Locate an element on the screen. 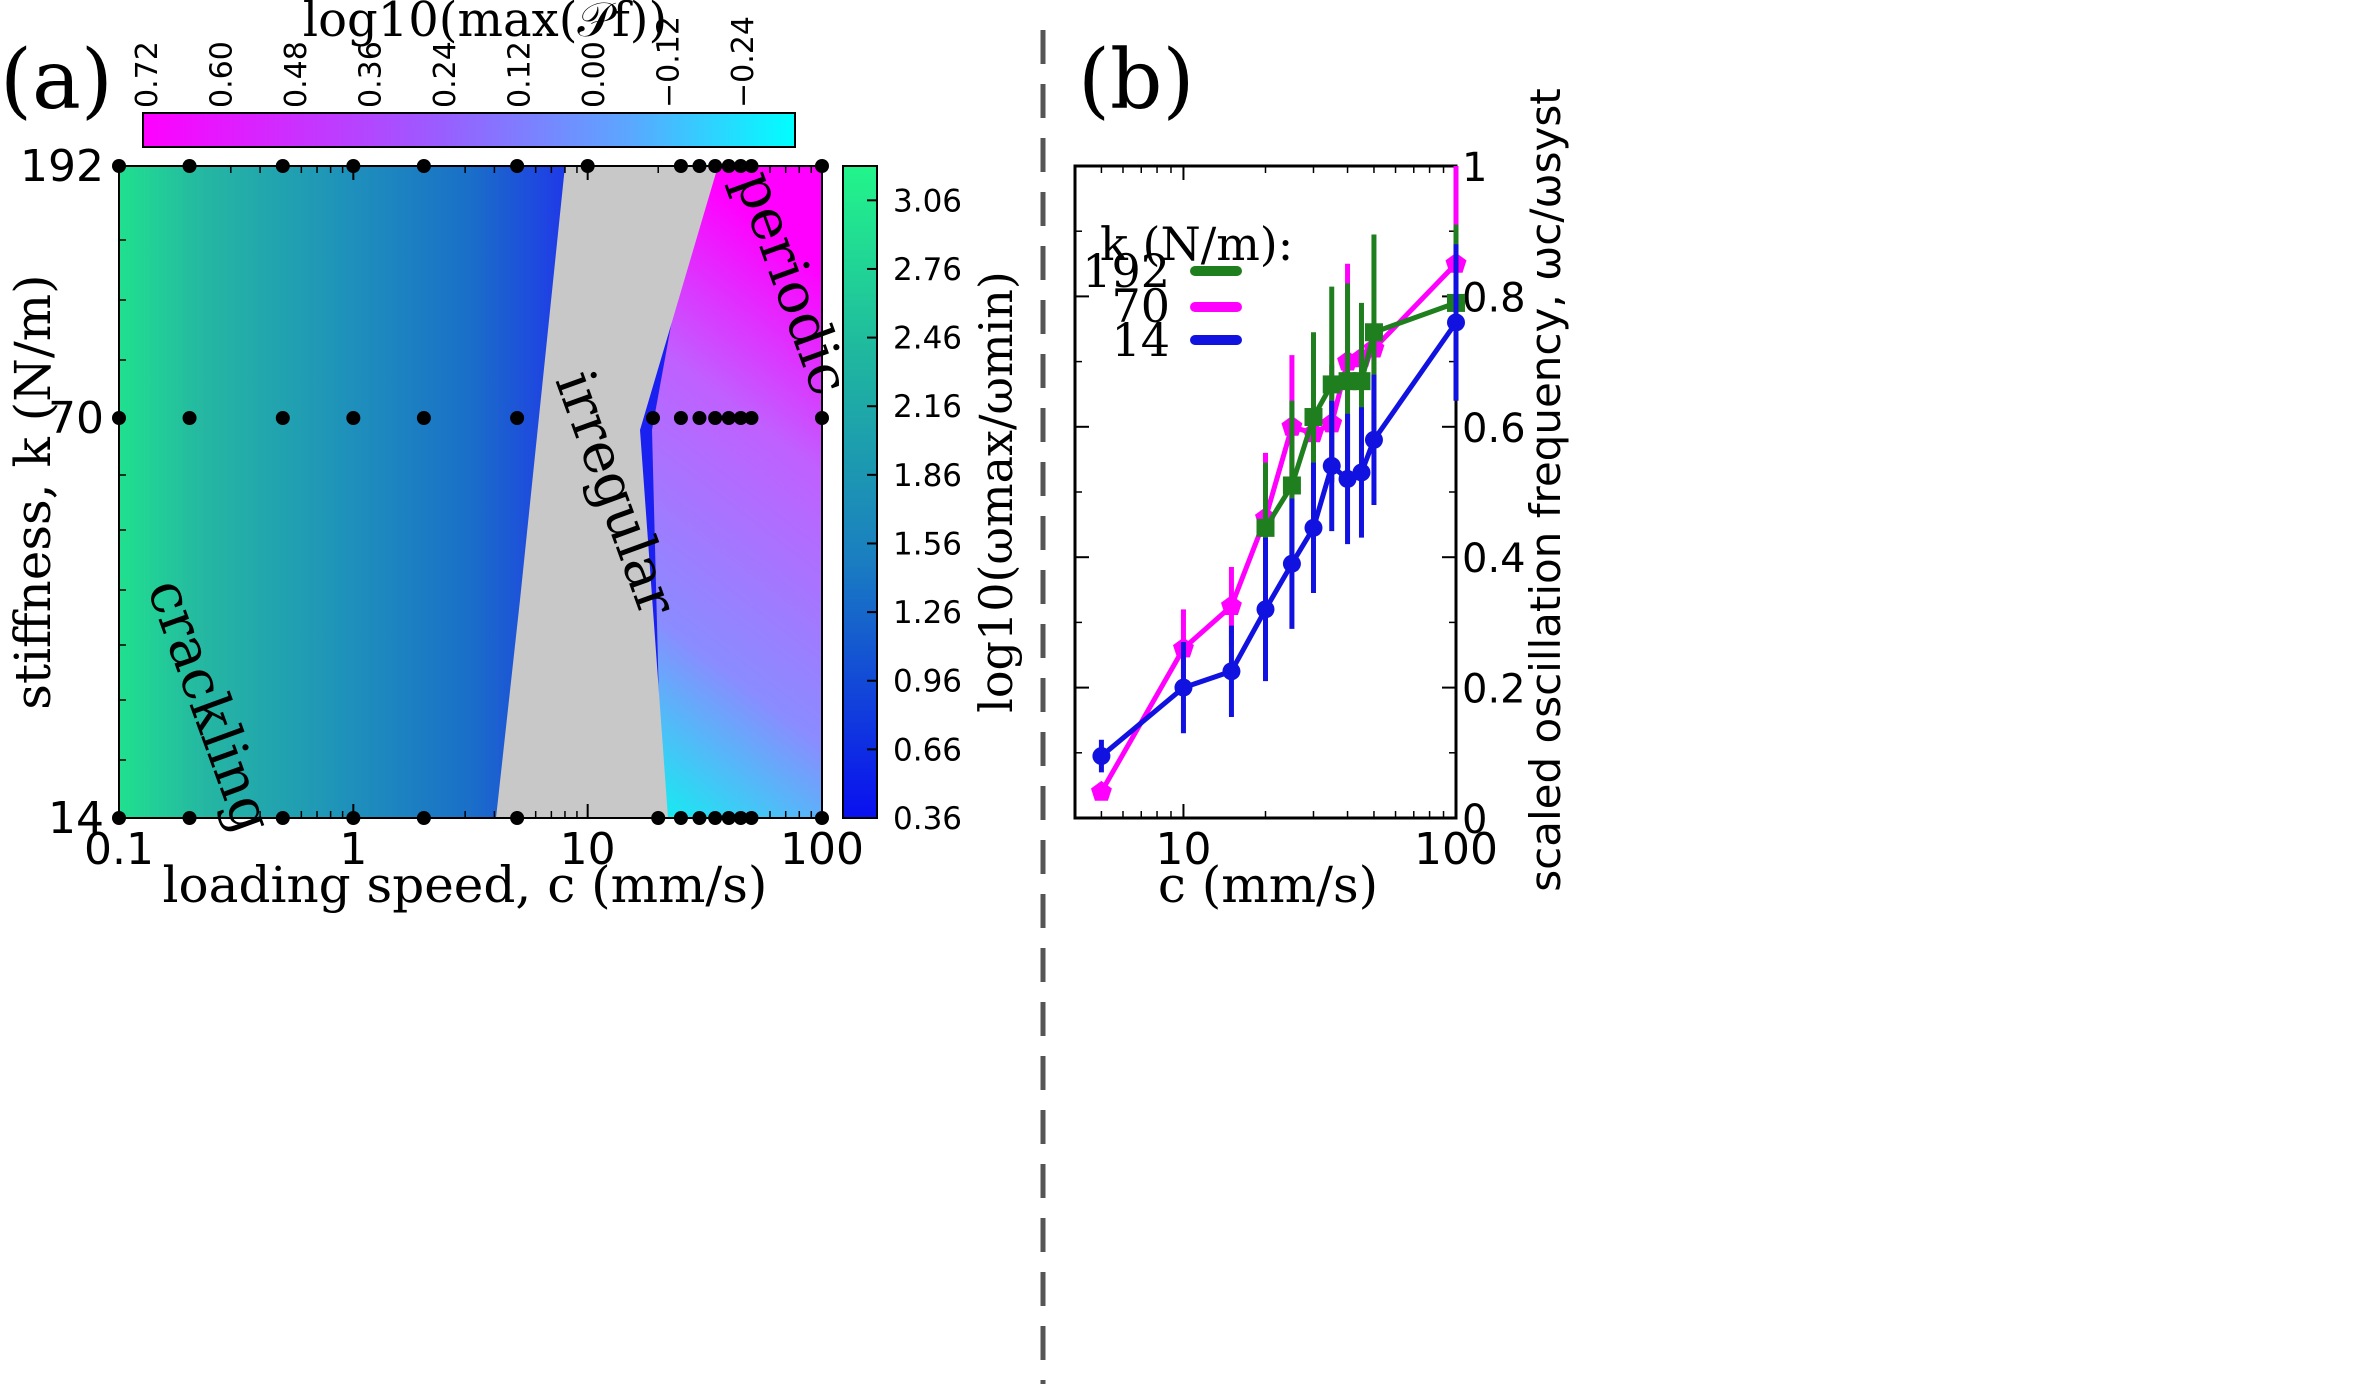  top-cb-tick-label: −0.12 is located at coordinates (669, 62).